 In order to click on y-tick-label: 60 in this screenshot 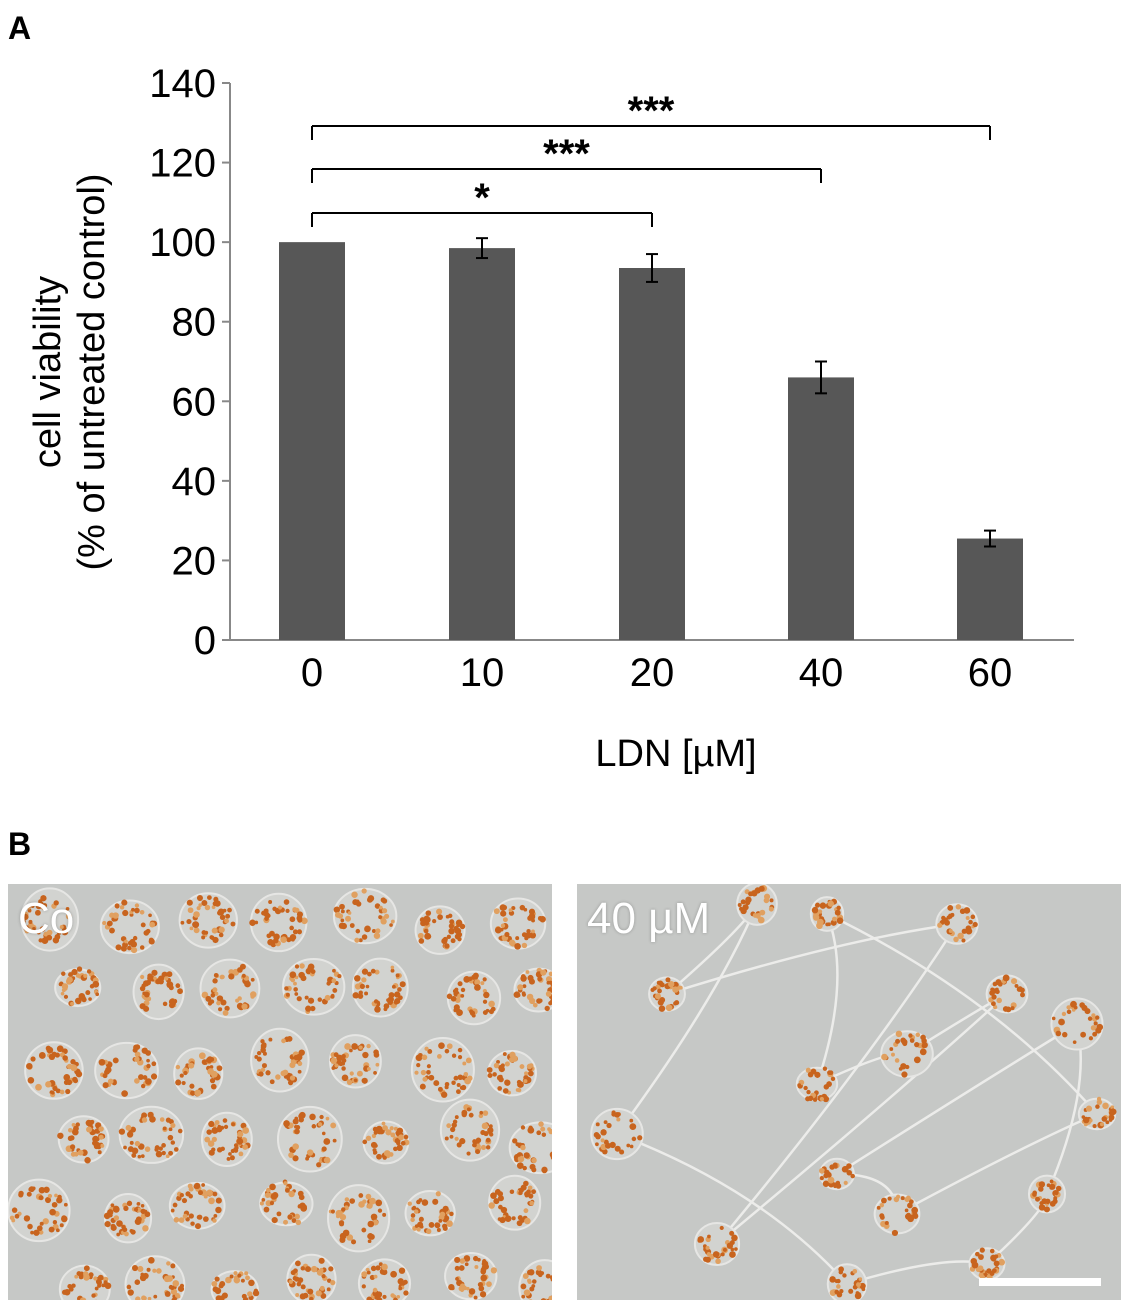, I will do `click(194, 402)`.